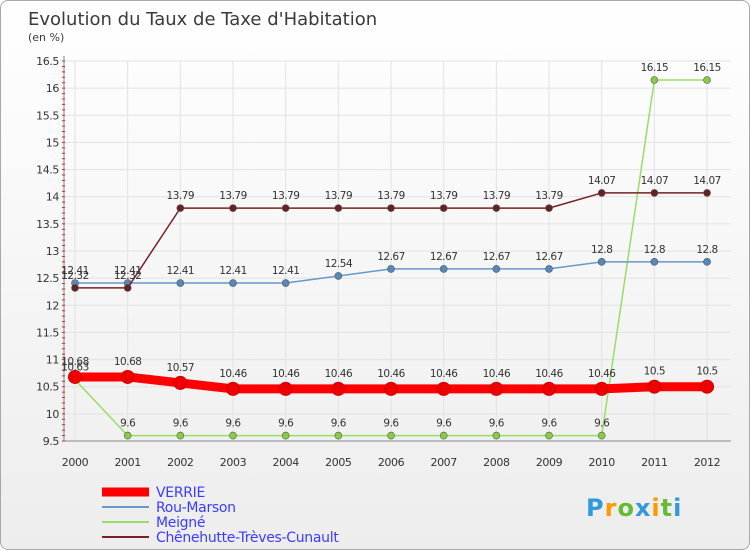 The height and width of the screenshot is (550, 750). Describe the element at coordinates (127, 462) in the screenshot. I see `x-tick-label: 2001` at that location.